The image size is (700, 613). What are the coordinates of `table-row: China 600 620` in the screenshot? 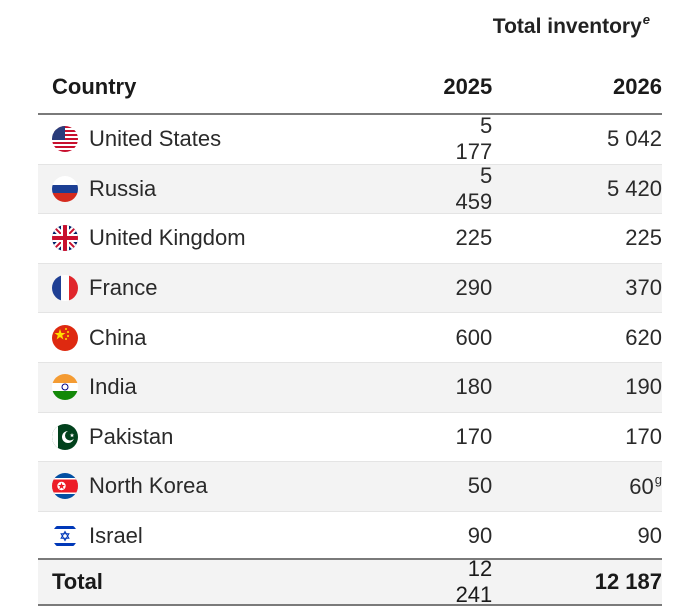 It's located at (350, 338).